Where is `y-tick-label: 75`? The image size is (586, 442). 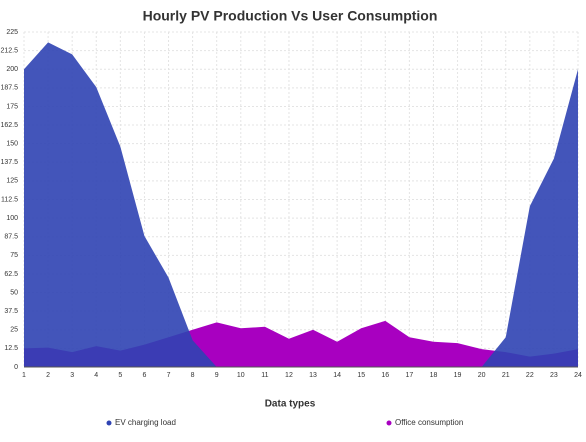
y-tick-label: 75 is located at coordinates (14, 255).